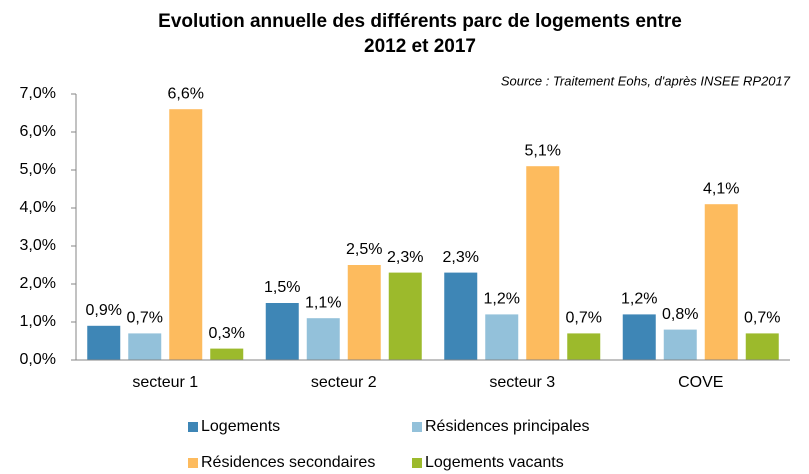 The height and width of the screenshot is (474, 809). Describe the element at coordinates (522, 382) in the screenshot. I see `x-tick-label: secteur 3` at that location.